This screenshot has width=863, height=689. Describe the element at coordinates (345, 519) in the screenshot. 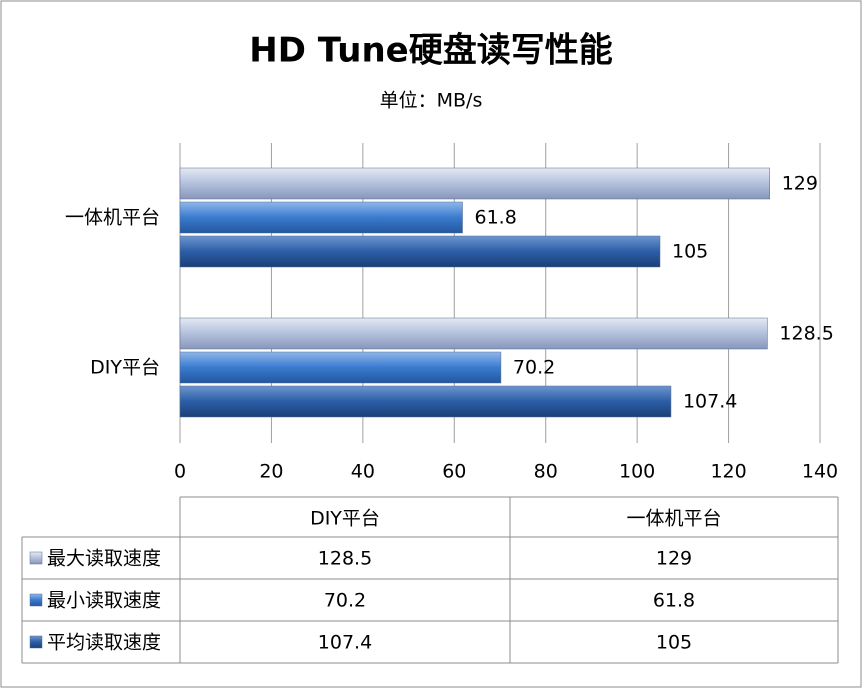

I see `table-header: DIY平台` at that location.